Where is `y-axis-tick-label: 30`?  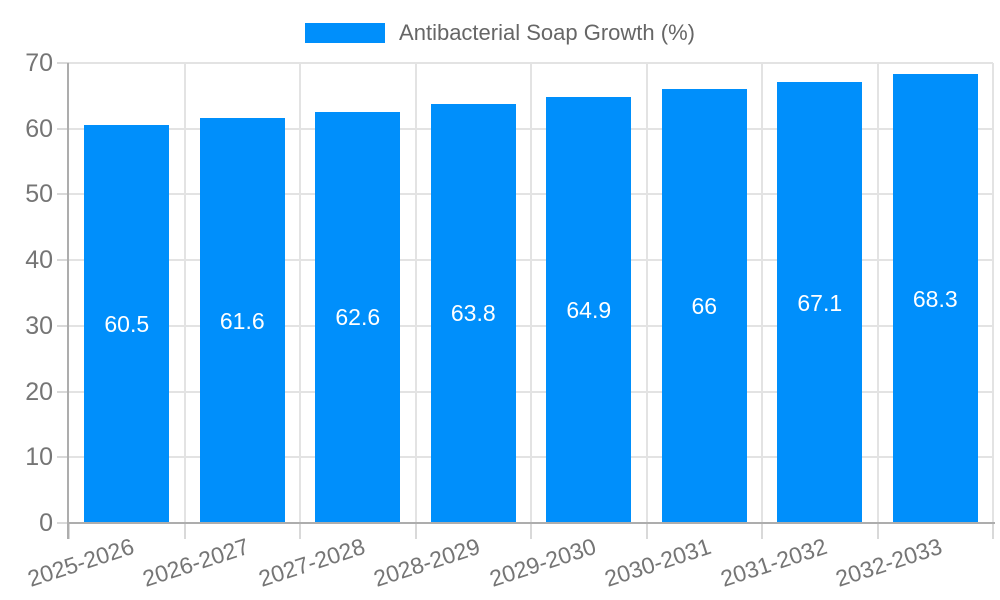 y-axis-tick-label: 30 is located at coordinates (39, 325).